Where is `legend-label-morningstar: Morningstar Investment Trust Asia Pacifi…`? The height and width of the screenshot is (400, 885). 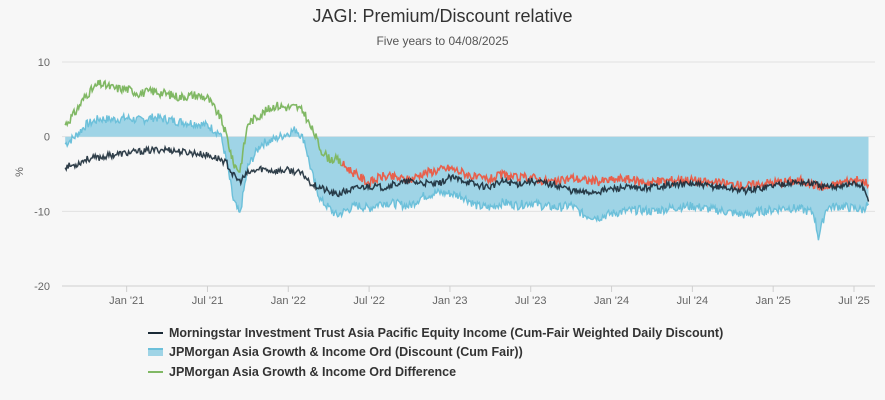 legend-label-morningstar: Morningstar Investment Trust Asia Pacifi… is located at coordinates (446, 332).